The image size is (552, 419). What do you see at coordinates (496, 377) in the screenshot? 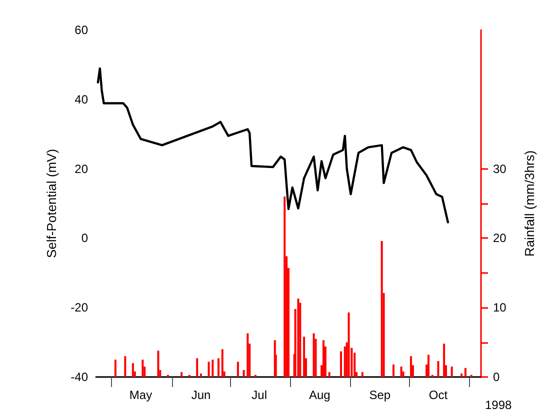
I see `y2-tick-label: 0` at bounding box center [496, 377].